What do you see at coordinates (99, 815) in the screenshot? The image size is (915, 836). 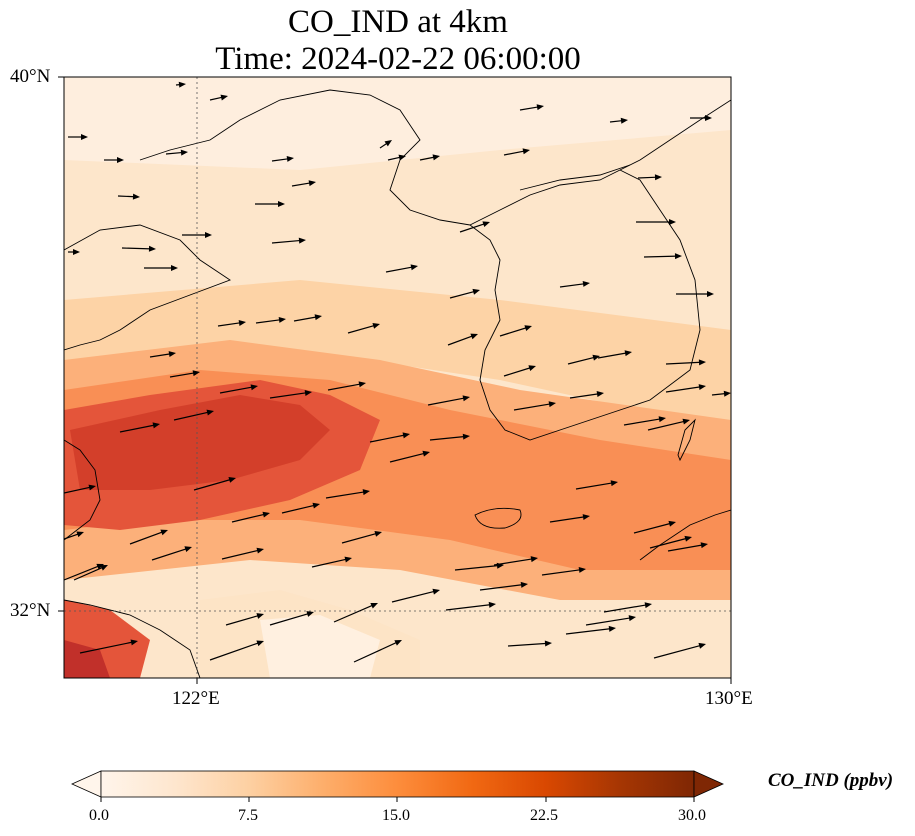 I see `colorbar-tick-label: 0.0` at bounding box center [99, 815].